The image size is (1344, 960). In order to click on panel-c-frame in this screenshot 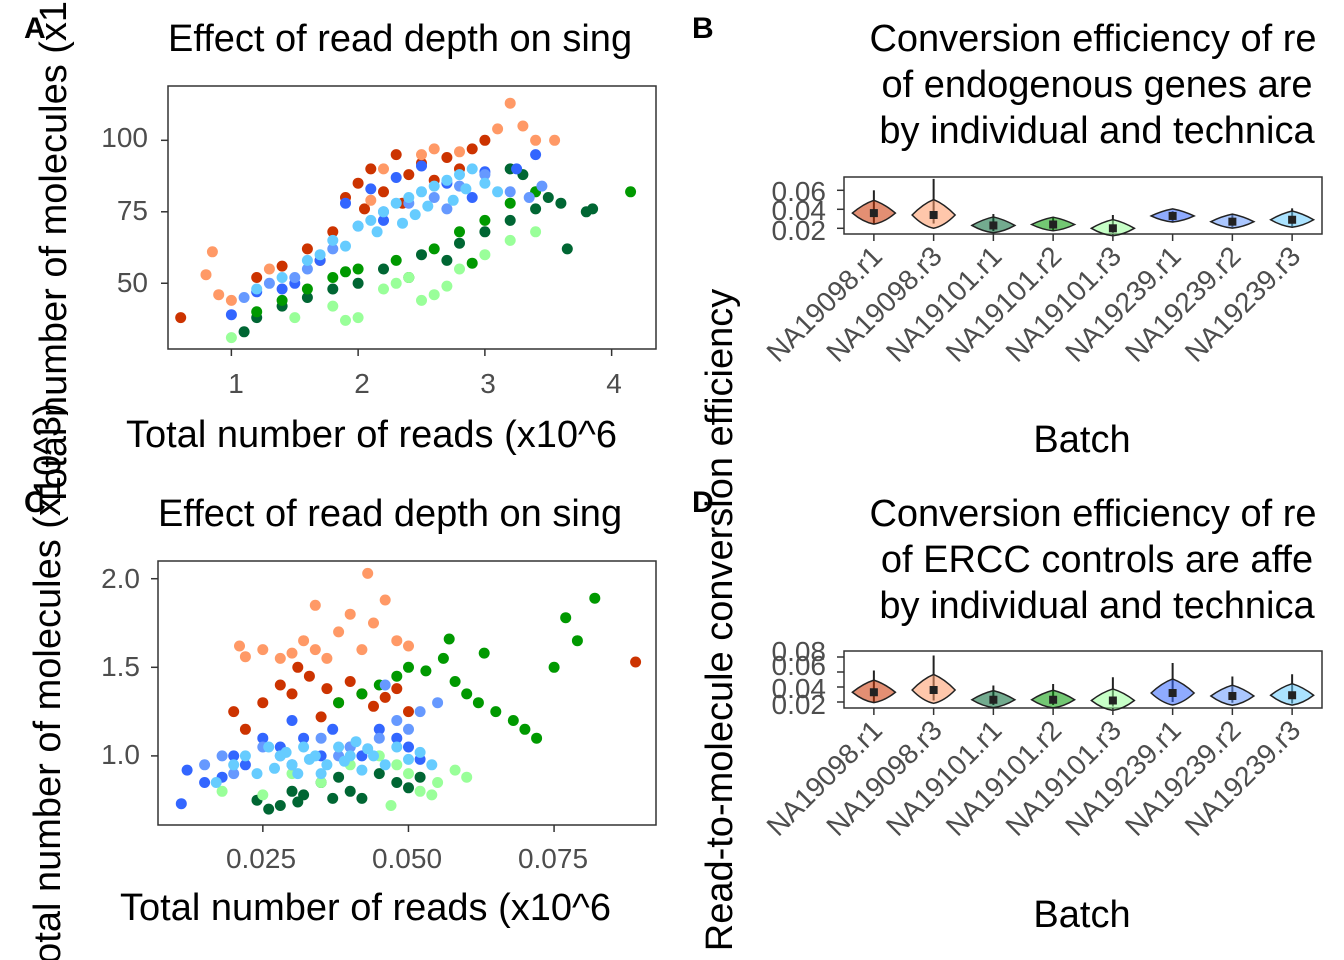, I will do `click(407, 693)`.